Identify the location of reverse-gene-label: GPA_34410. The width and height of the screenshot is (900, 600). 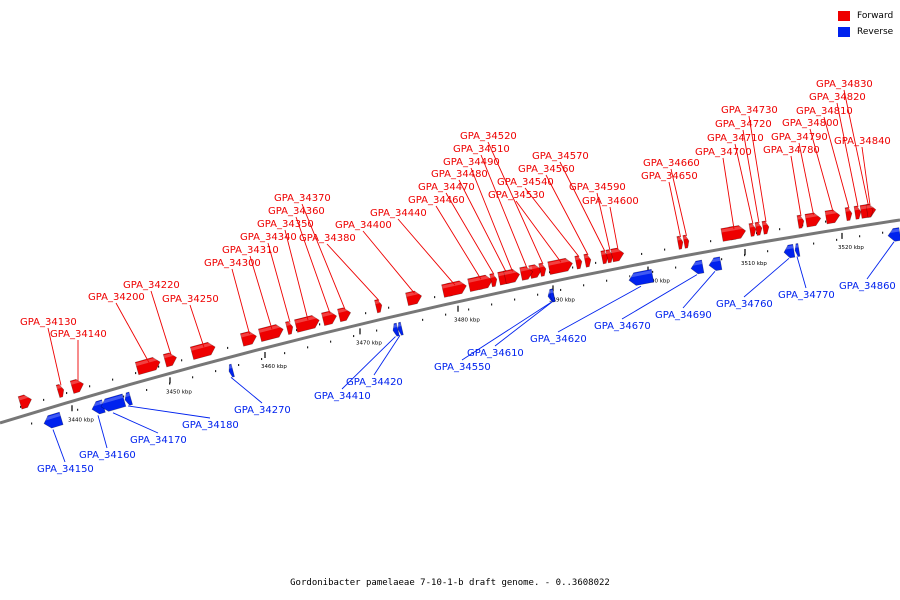
(342, 396).